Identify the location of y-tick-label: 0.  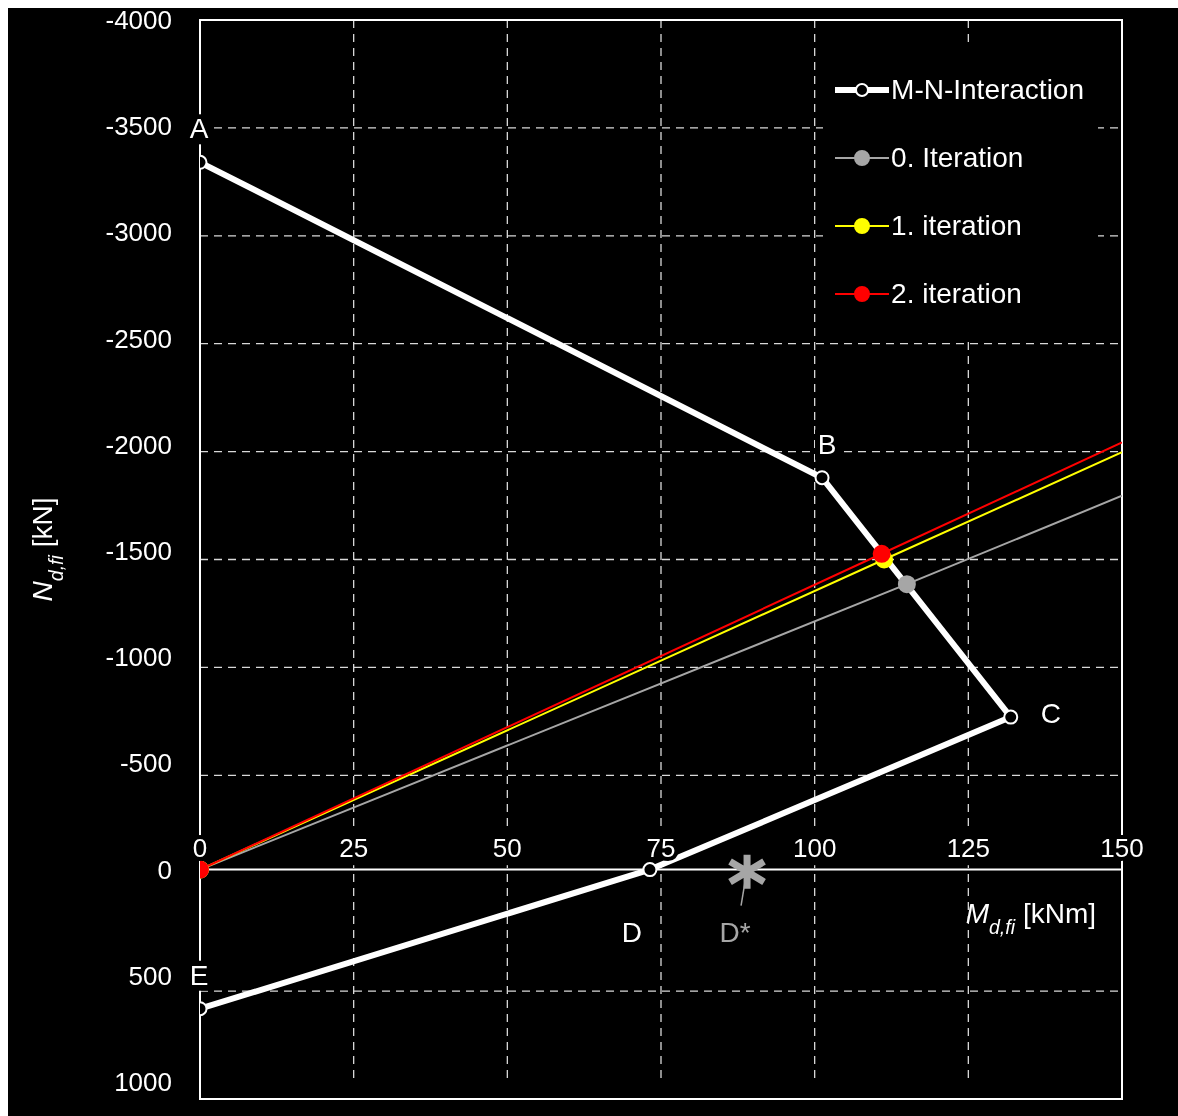
(164, 869).